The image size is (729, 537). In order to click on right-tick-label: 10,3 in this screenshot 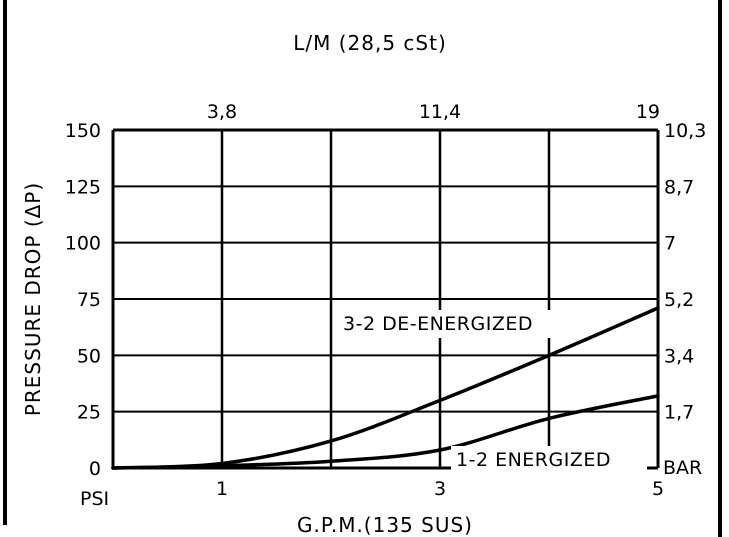, I will do `click(685, 131)`.